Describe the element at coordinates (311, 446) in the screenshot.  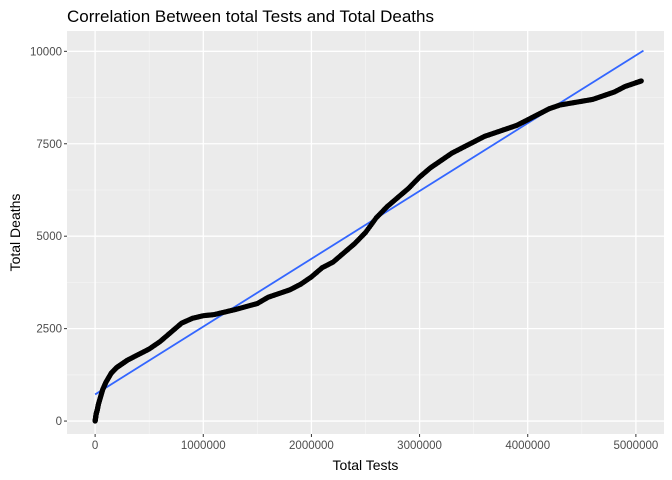
I see `x-tick-label: 2000000` at that location.